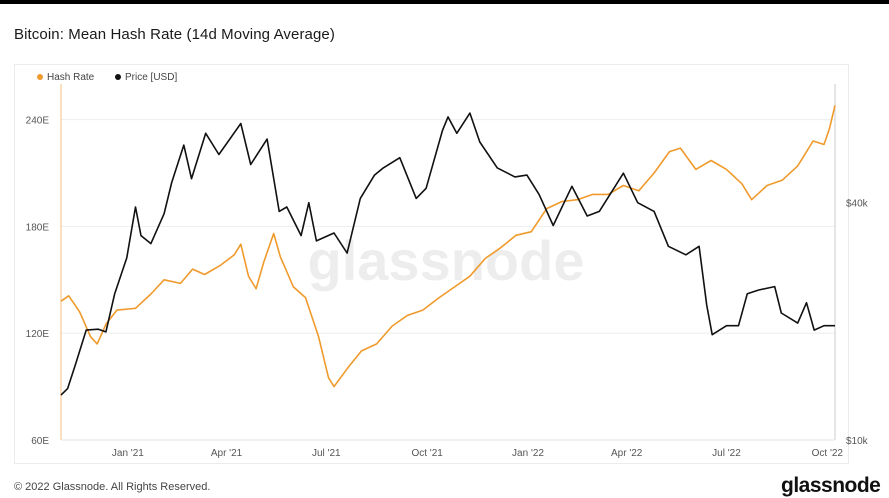 Image resolution: width=889 pixels, height=498 pixels. Describe the element at coordinates (71, 77) in the screenshot. I see `legend-hash-rate-label: Hash Rate` at that location.